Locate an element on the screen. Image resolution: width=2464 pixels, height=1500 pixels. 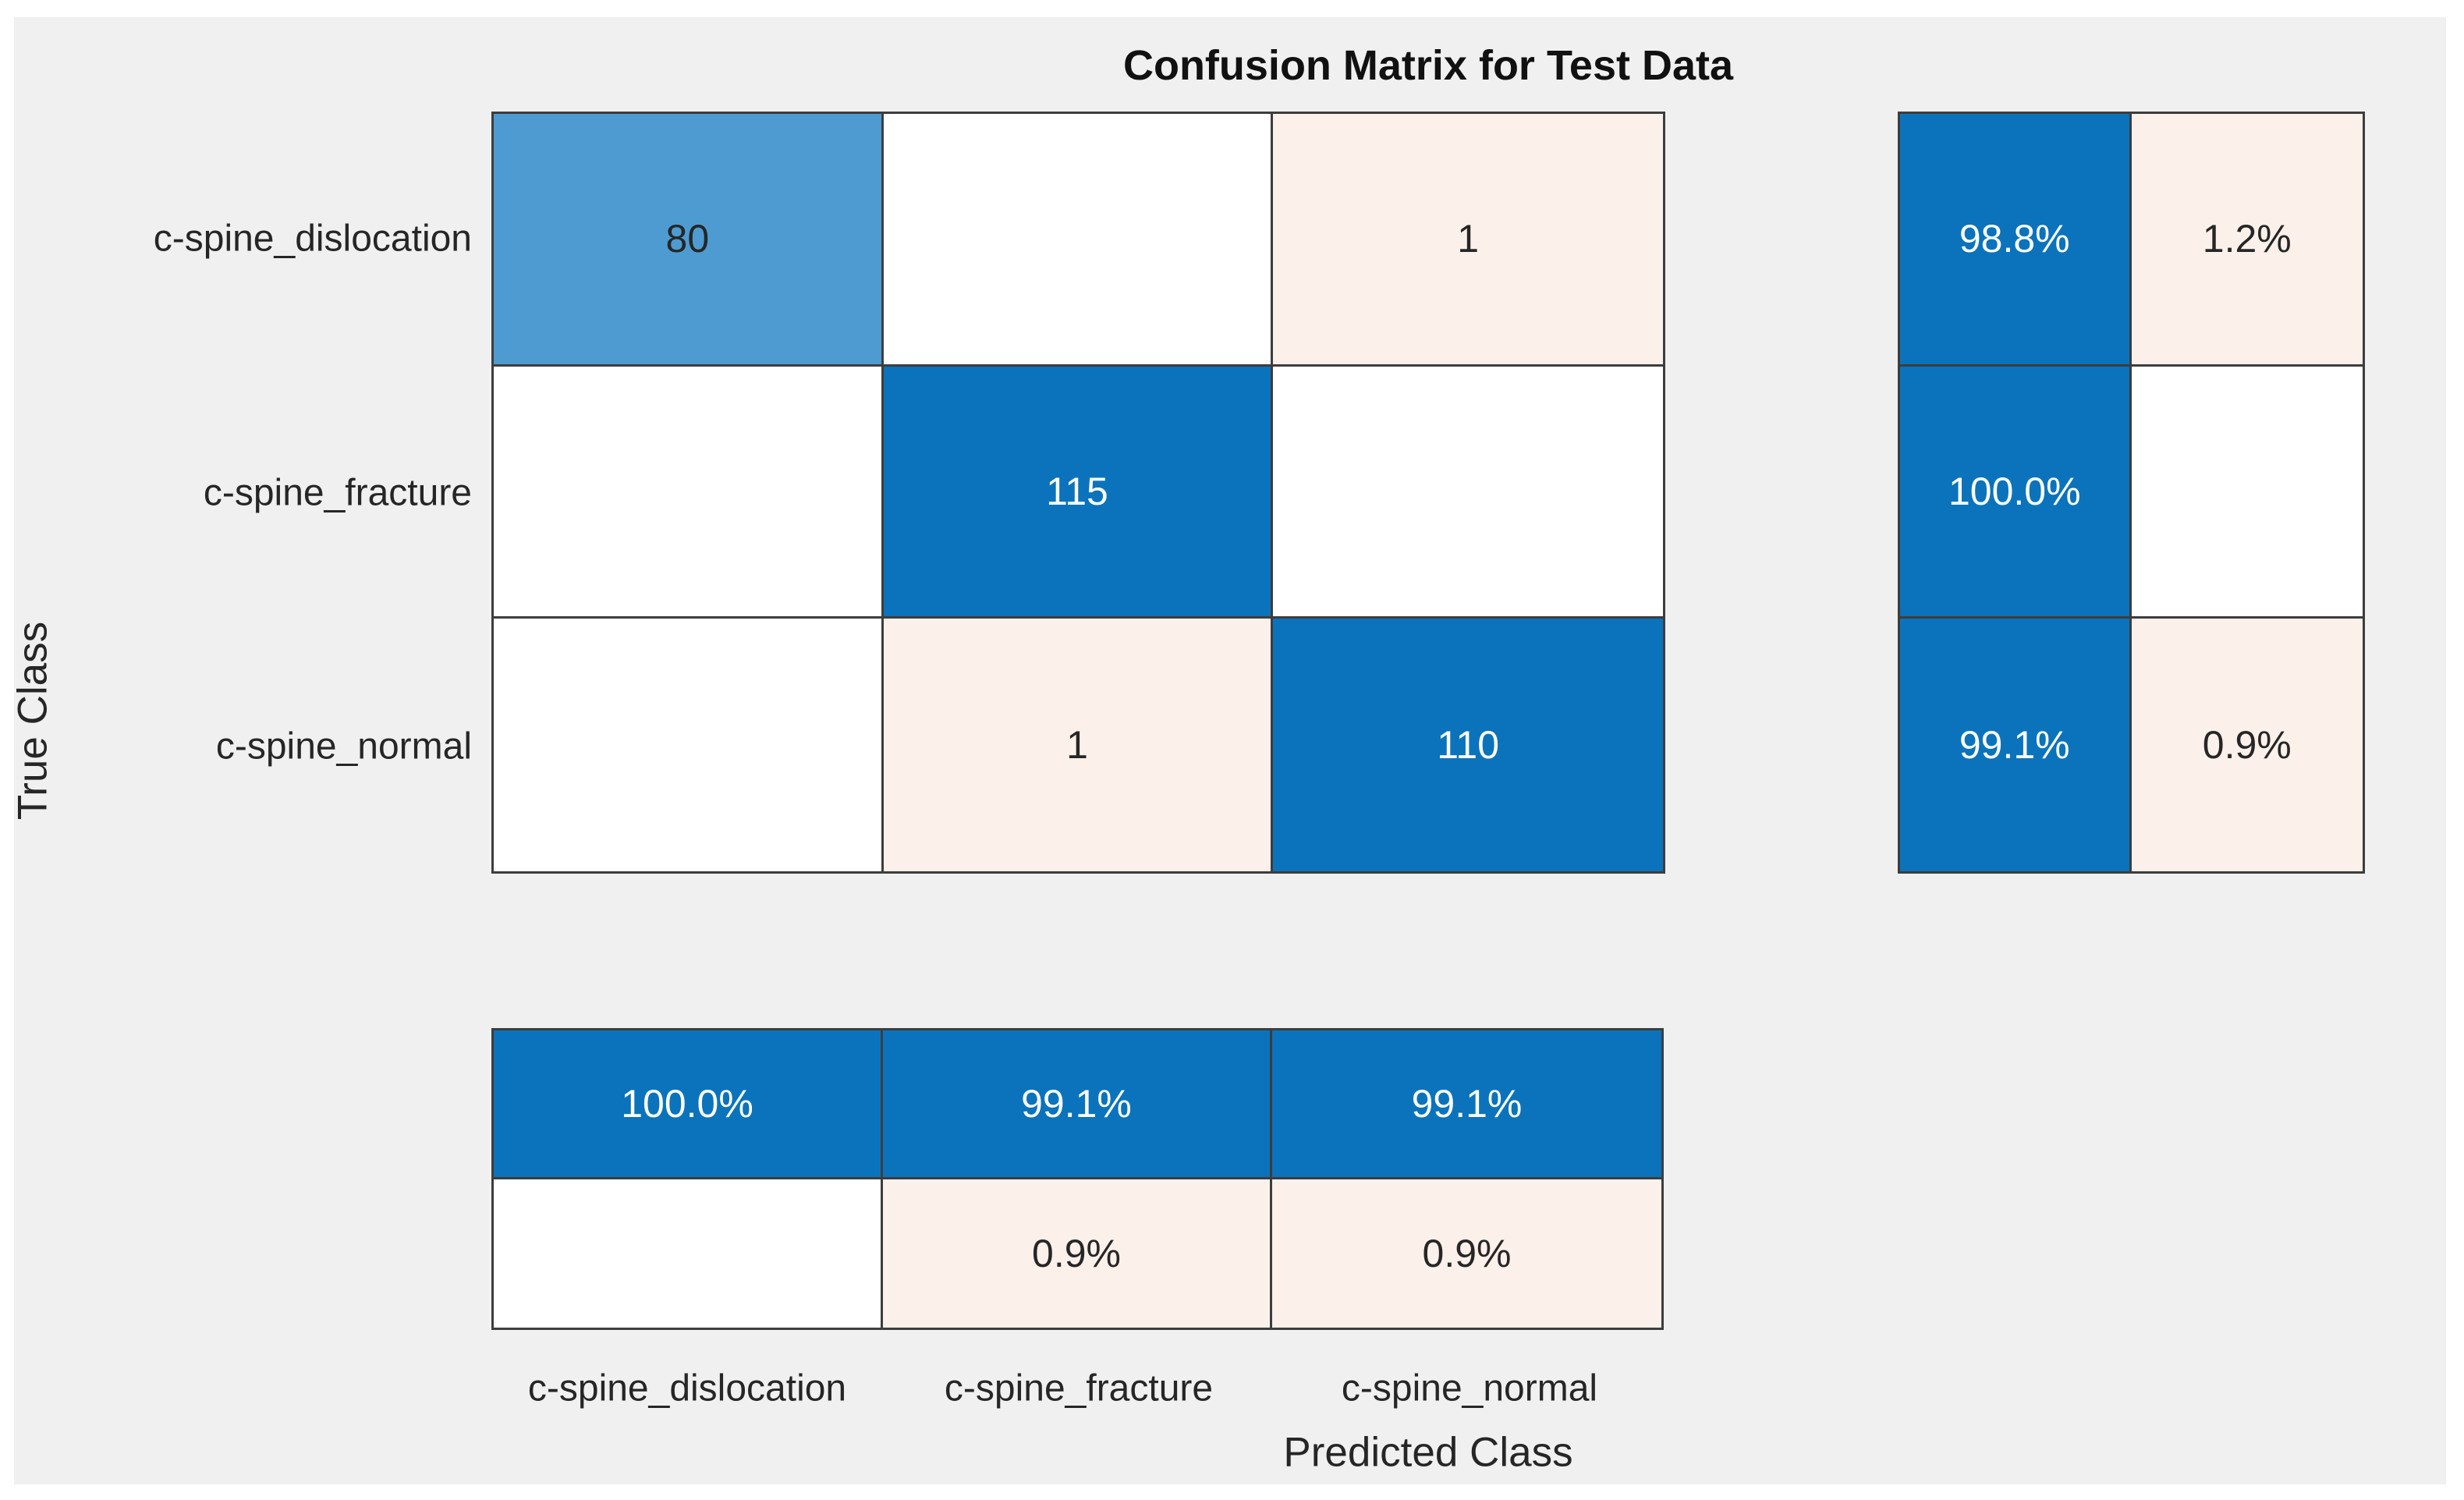
y-axis-label: True Class is located at coordinates (32, 721).